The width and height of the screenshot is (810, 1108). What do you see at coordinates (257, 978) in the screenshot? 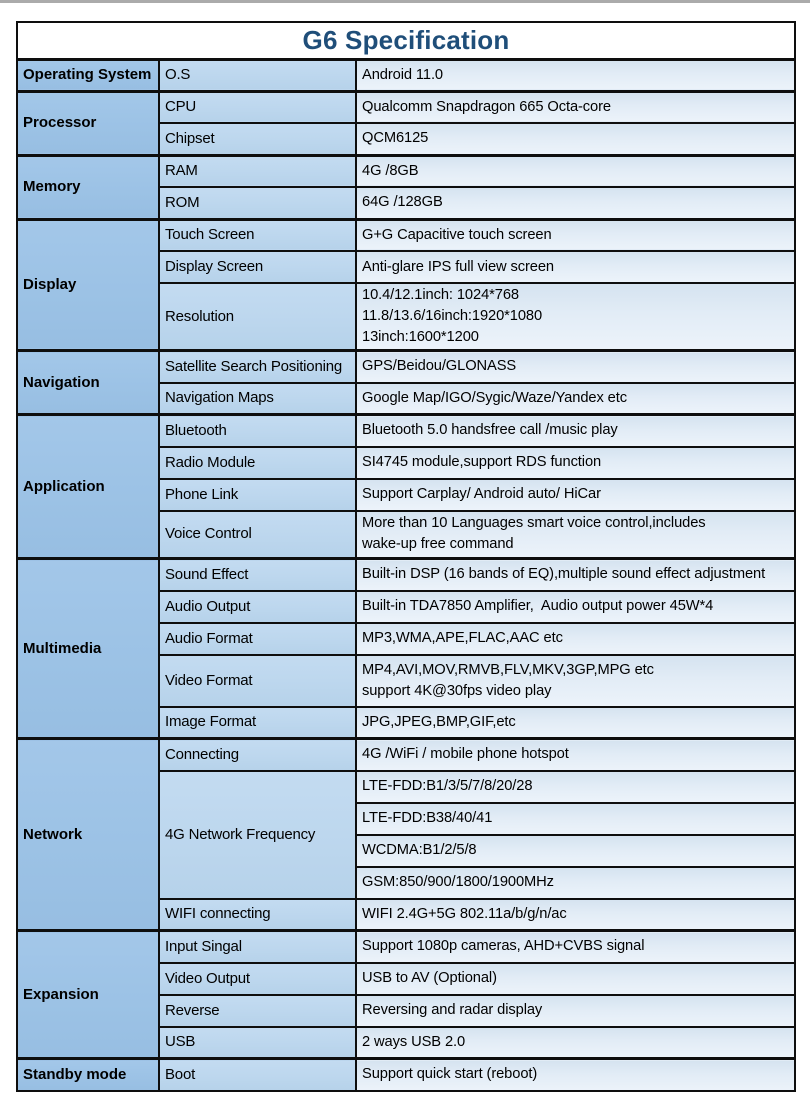
I see `label-video-output: Video Output` at bounding box center [257, 978].